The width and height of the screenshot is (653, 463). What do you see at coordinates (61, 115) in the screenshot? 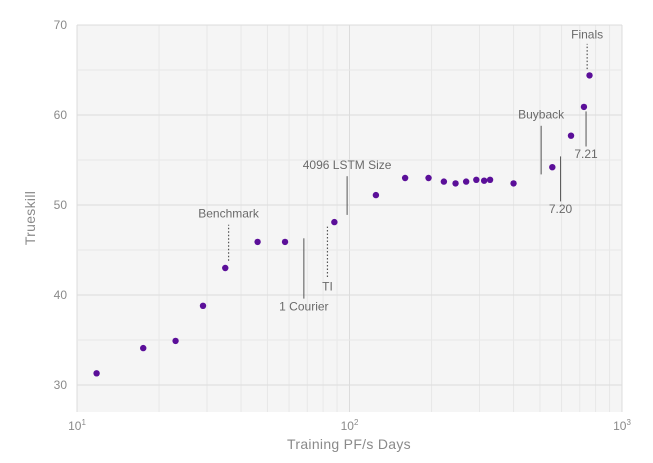
I see `y-tick-label: 60` at bounding box center [61, 115].